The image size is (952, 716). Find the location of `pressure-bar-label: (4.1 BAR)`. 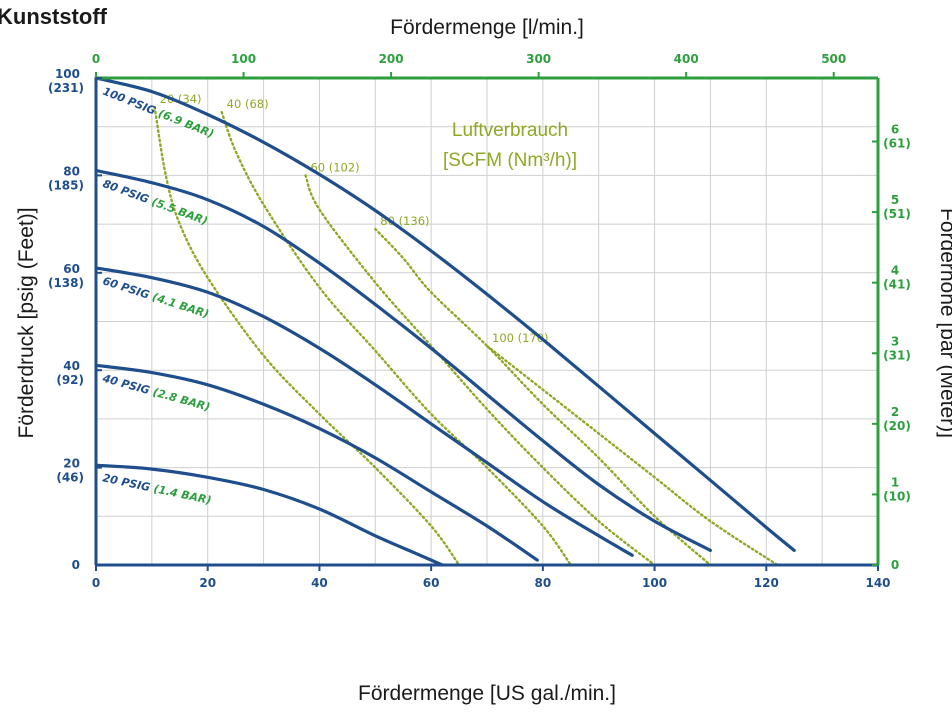

pressure-bar-label: (4.1 BAR) is located at coordinates (181, 305).